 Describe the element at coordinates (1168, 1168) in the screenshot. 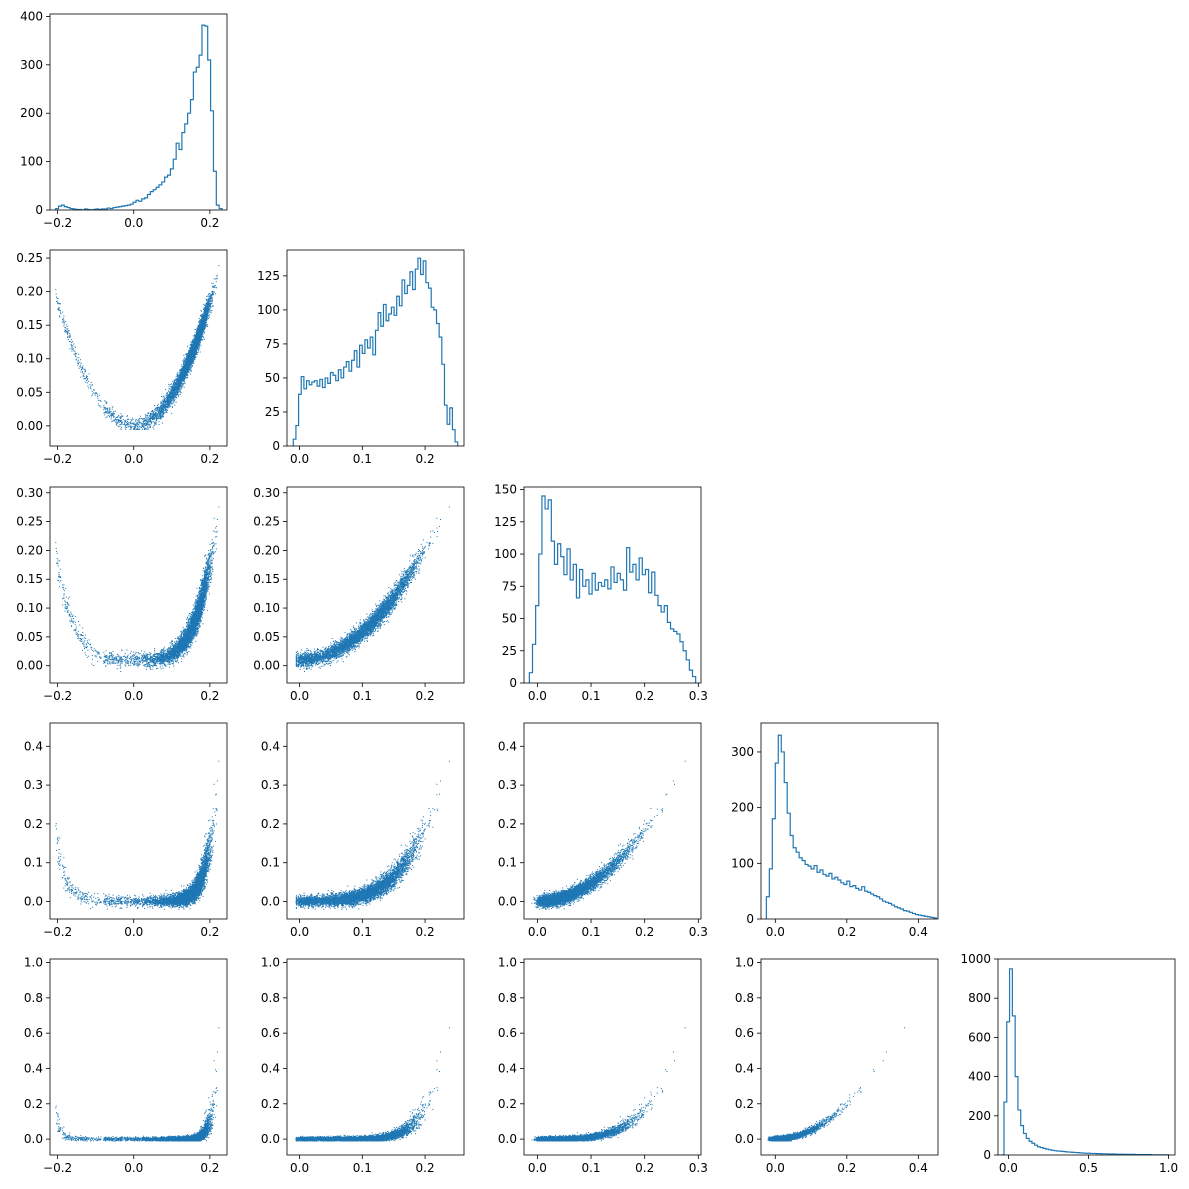

I see `x-tick-label: 1.0` at that location.